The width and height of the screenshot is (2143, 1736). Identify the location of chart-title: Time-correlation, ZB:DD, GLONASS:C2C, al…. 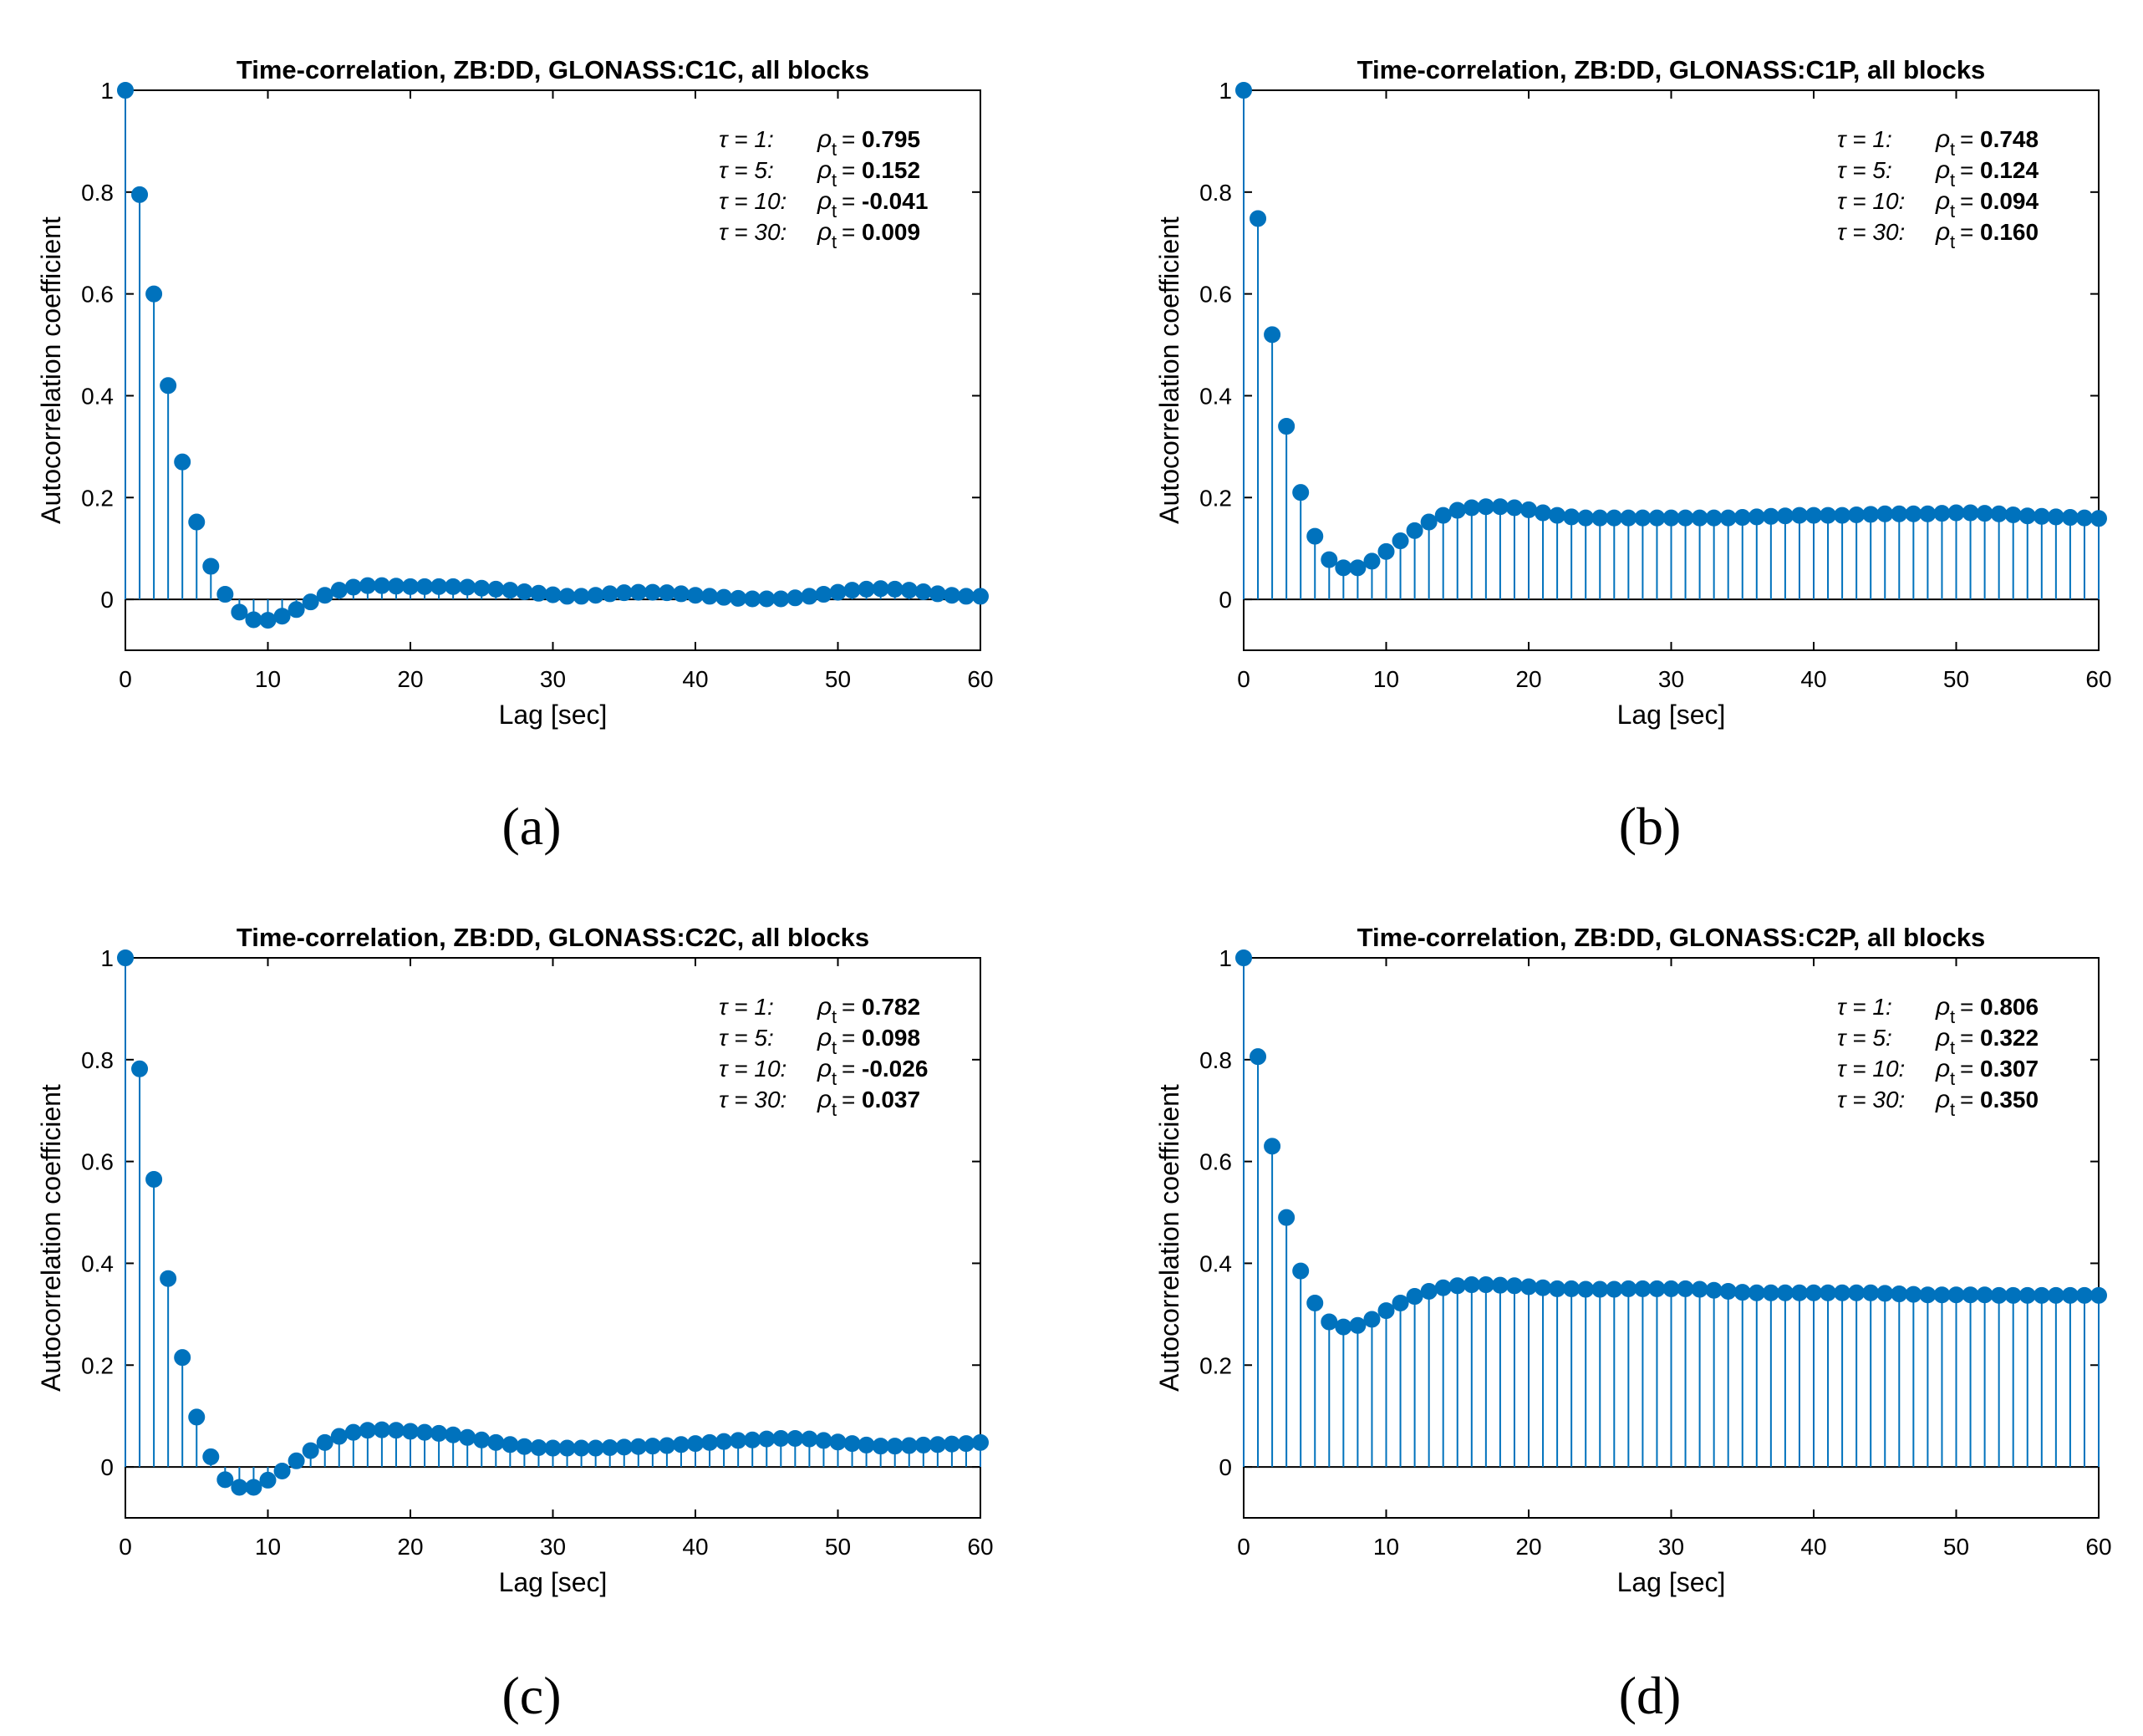
(553, 937).